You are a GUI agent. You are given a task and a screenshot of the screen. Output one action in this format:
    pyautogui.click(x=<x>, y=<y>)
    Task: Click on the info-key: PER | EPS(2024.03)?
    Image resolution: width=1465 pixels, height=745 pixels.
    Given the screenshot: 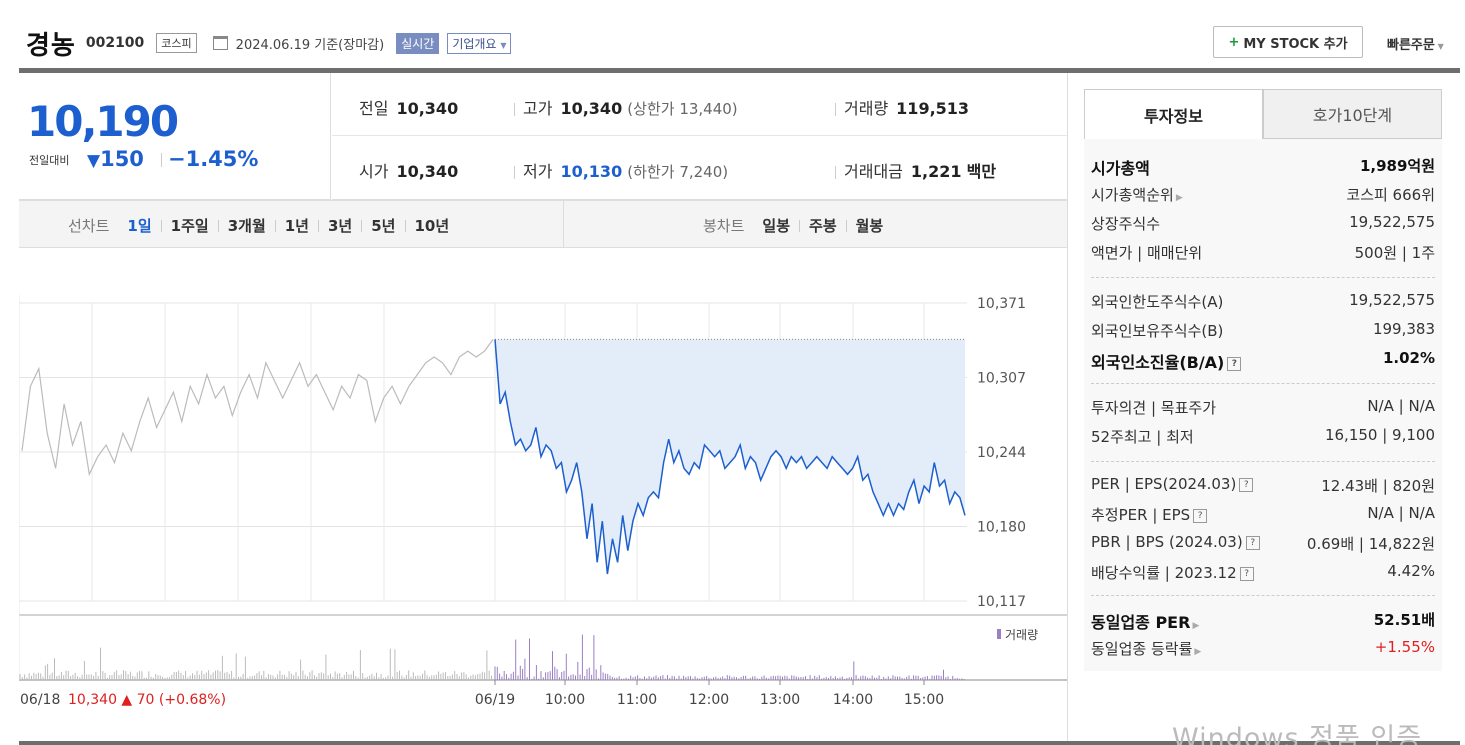 What is the action you would take?
    pyautogui.click(x=1172, y=484)
    